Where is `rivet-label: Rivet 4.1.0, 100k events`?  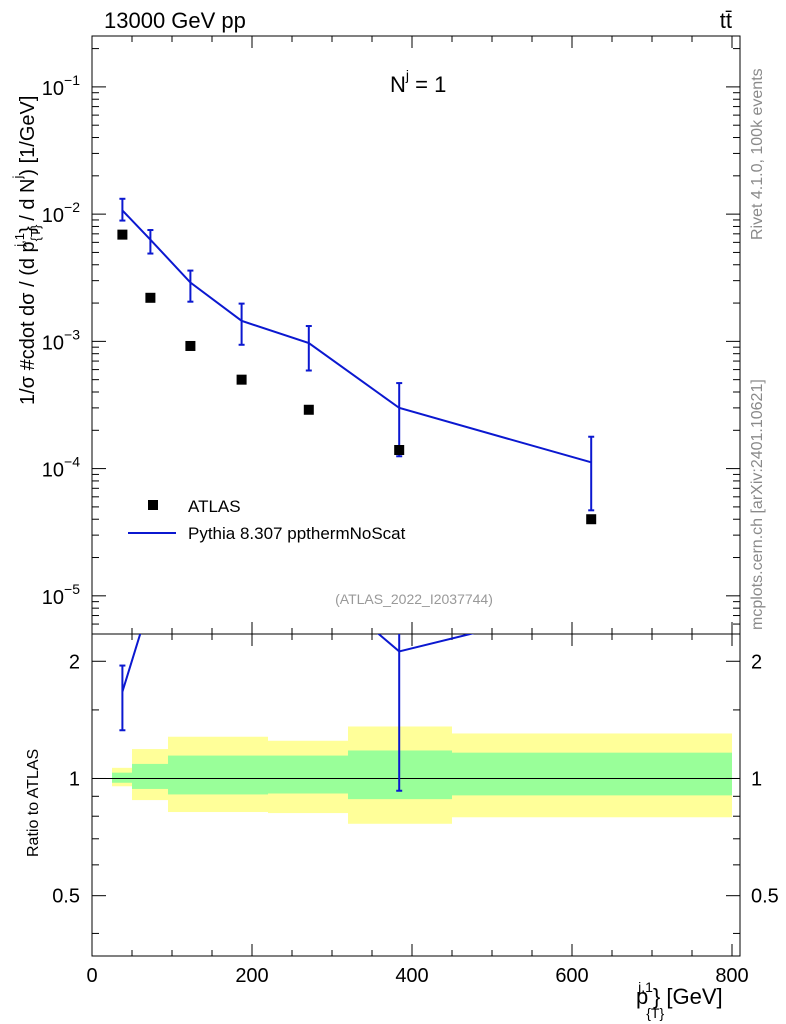
rivet-label: Rivet 4.1.0, 100k events is located at coordinates (757, 154).